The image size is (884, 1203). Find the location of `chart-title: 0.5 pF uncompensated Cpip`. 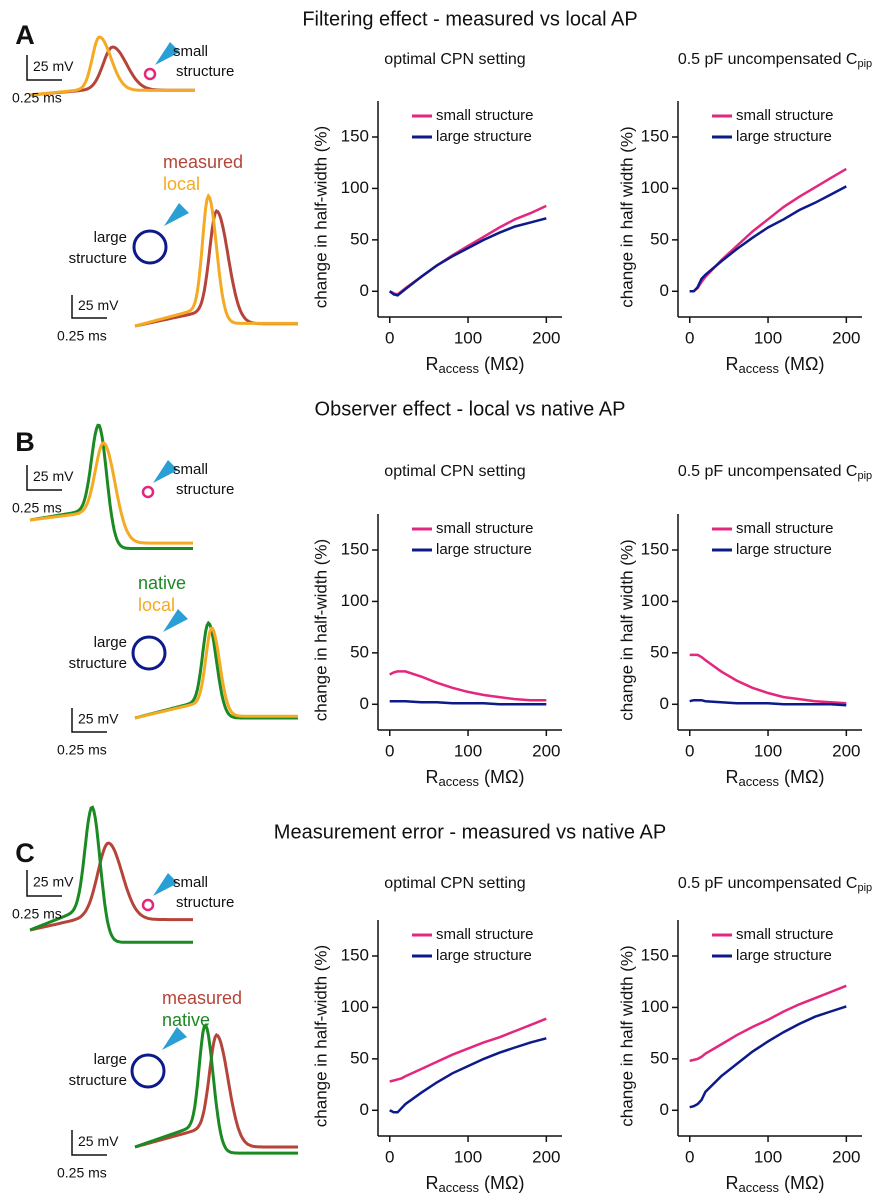

chart-title: 0.5 pF uncompensated Cpip is located at coordinates (775, 884).